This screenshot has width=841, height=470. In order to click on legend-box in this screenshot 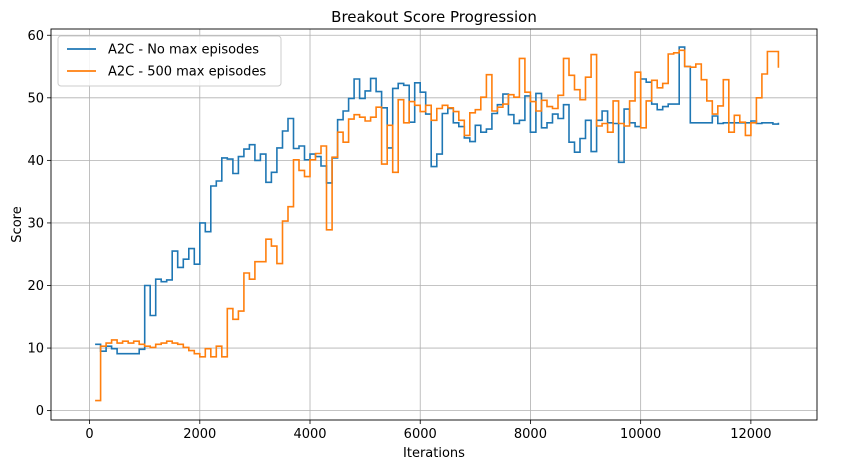, I will do `click(169, 61)`.